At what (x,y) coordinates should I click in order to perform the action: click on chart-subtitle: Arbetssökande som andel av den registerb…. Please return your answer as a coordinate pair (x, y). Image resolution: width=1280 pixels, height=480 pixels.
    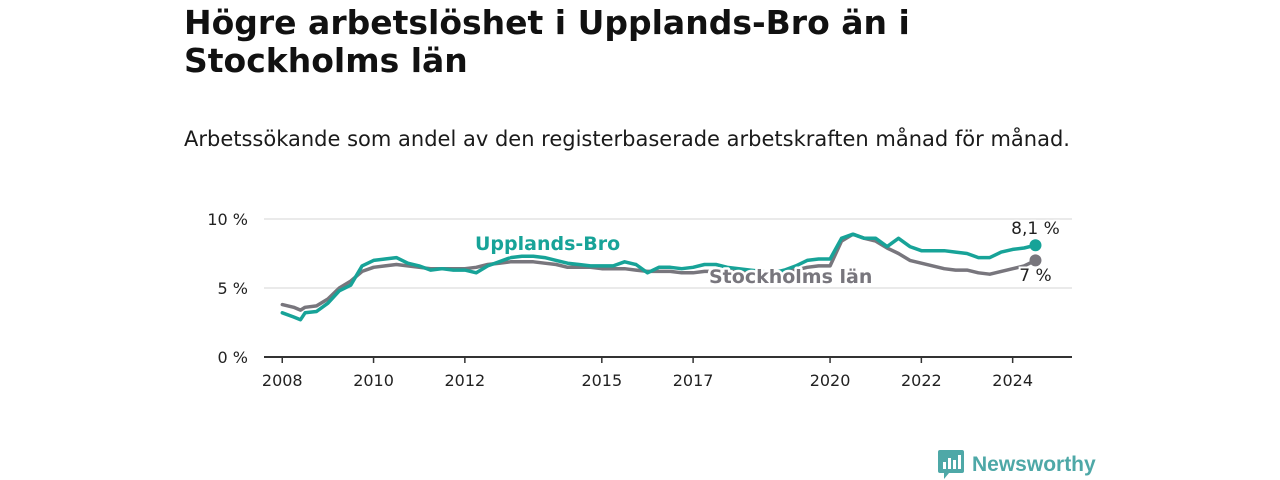
    Looking at the image, I should click on (627, 139).